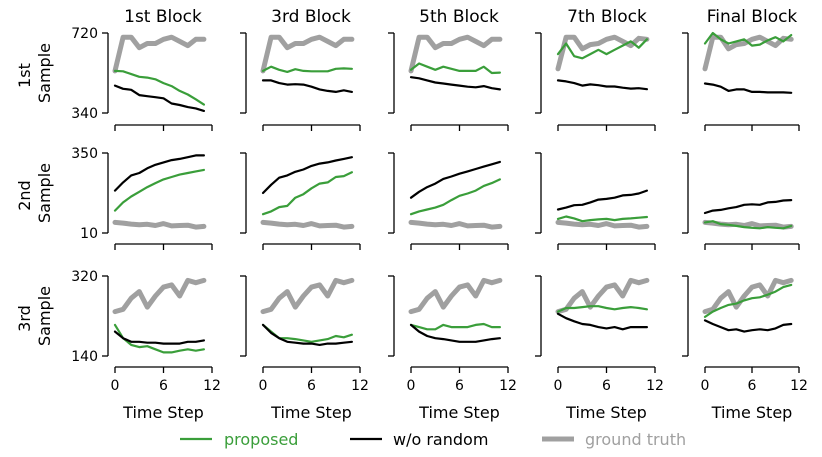 The height and width of the screenshot is (457, 822). I want to click on legend-label-wo-random: w/o random, so click(440, 439).